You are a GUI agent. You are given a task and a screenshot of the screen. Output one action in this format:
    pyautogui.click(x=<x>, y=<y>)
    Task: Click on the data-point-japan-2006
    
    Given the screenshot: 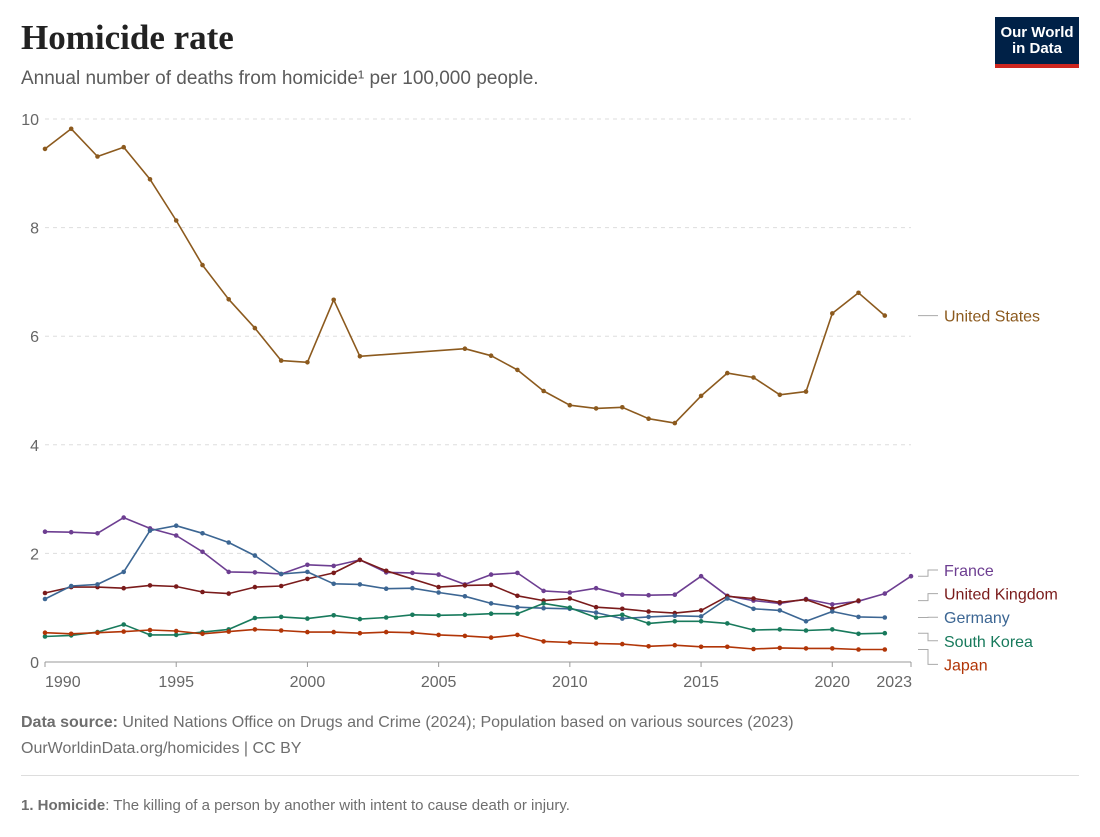 What is the action you would take?
    pyautogui.click(x=465, y=636)
    